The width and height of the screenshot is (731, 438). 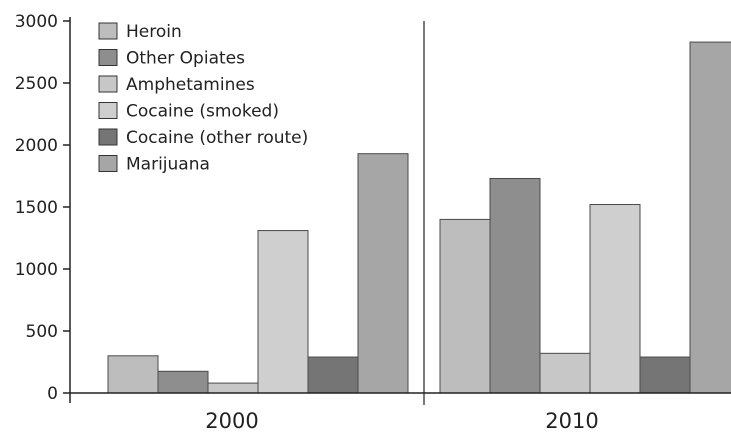 What do you see at coordinates (154, 32) in the screenshot?
I see `legend-label-heroin: Heroin` at bounding box center [154, 32].